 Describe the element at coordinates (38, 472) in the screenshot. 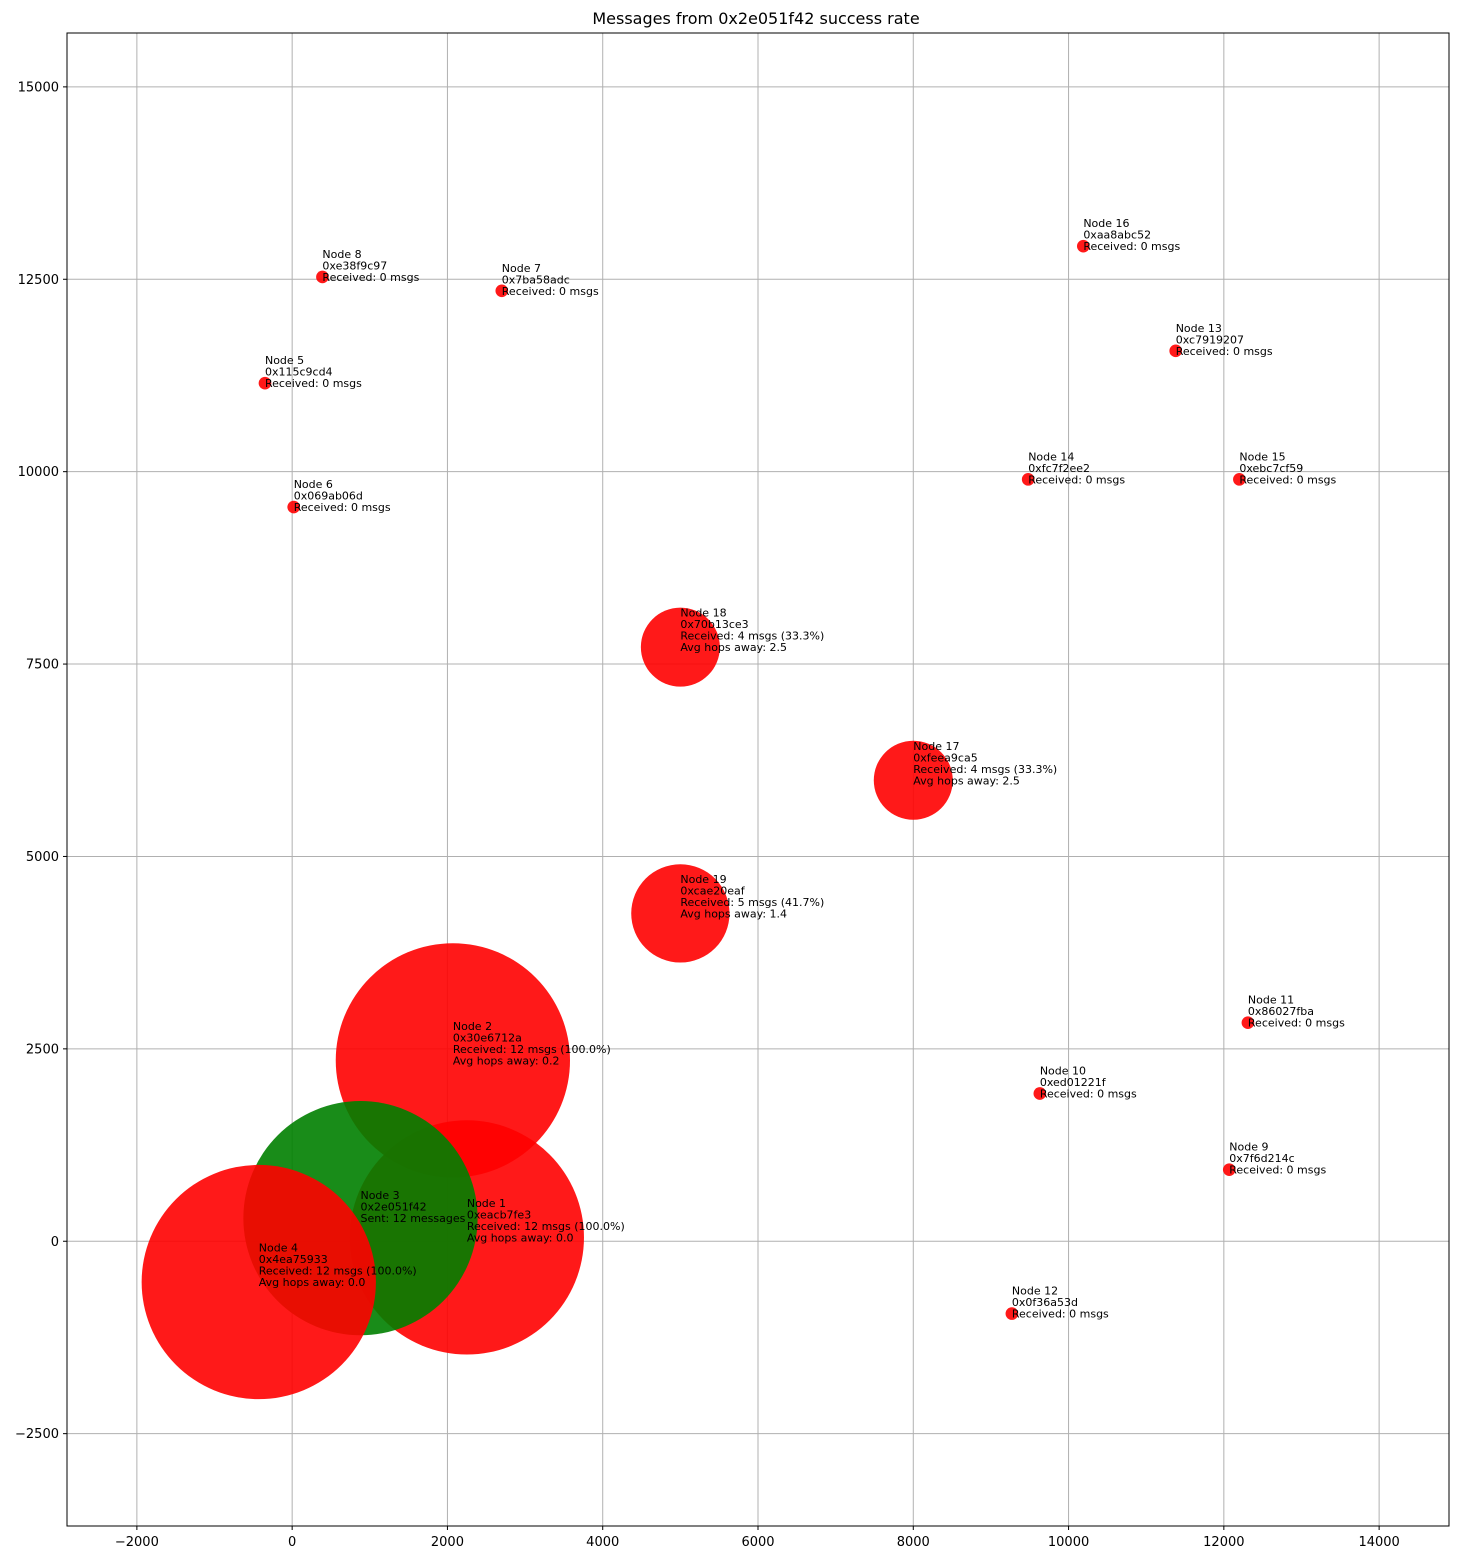

I see `y-tick-label: 10000` at that location.